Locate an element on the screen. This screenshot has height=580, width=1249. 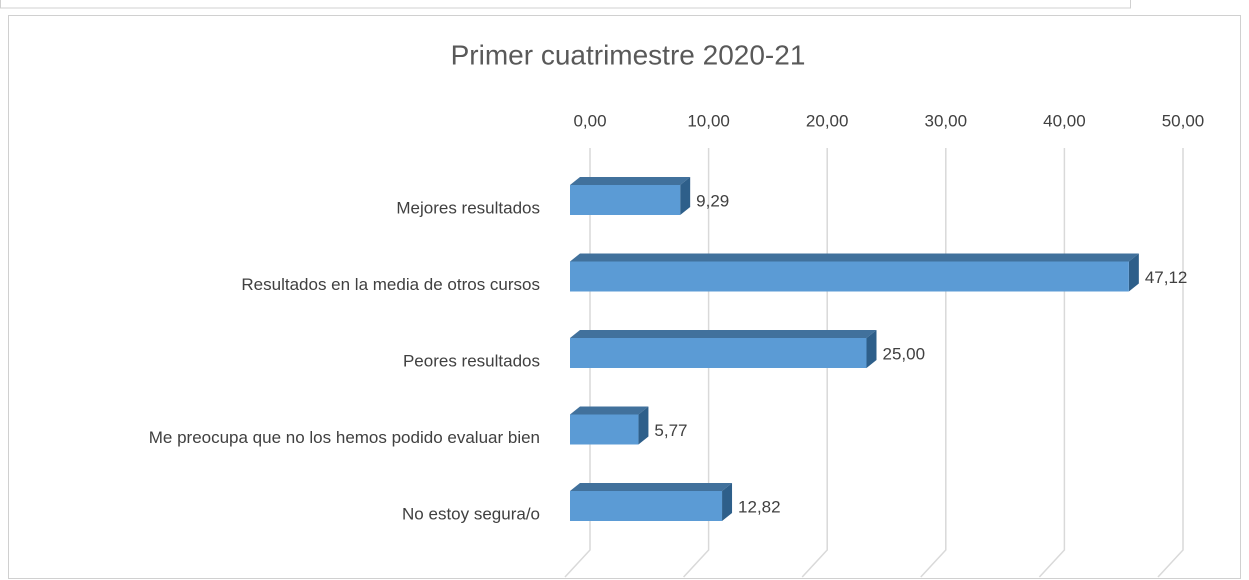
value-label: 12,82 is located at coordinates (759, 506).